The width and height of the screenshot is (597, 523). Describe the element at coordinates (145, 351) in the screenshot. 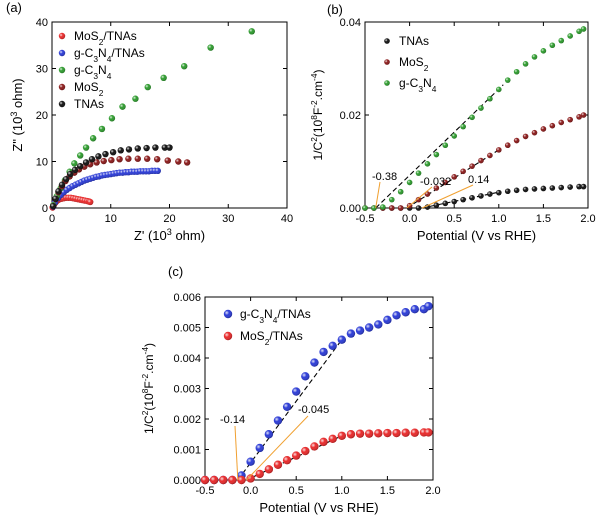

I see `y-axis-label-part: -4` at that location.